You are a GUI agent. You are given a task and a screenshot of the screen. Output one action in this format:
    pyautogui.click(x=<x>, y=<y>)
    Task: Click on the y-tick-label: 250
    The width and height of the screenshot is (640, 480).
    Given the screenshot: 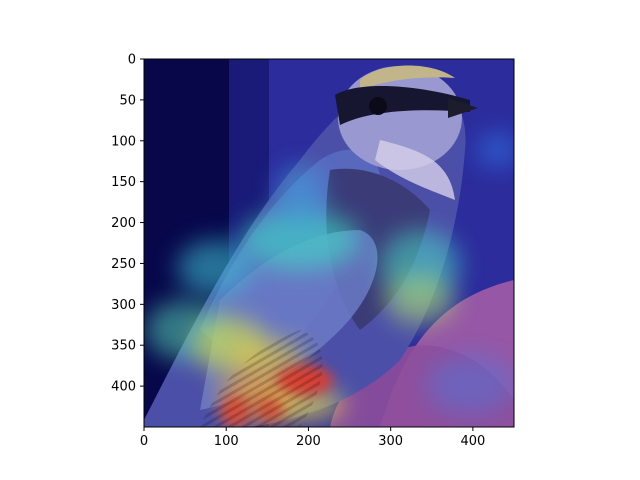 What is the action you would take?
    pyautogui.click(x=123, y=264)
    